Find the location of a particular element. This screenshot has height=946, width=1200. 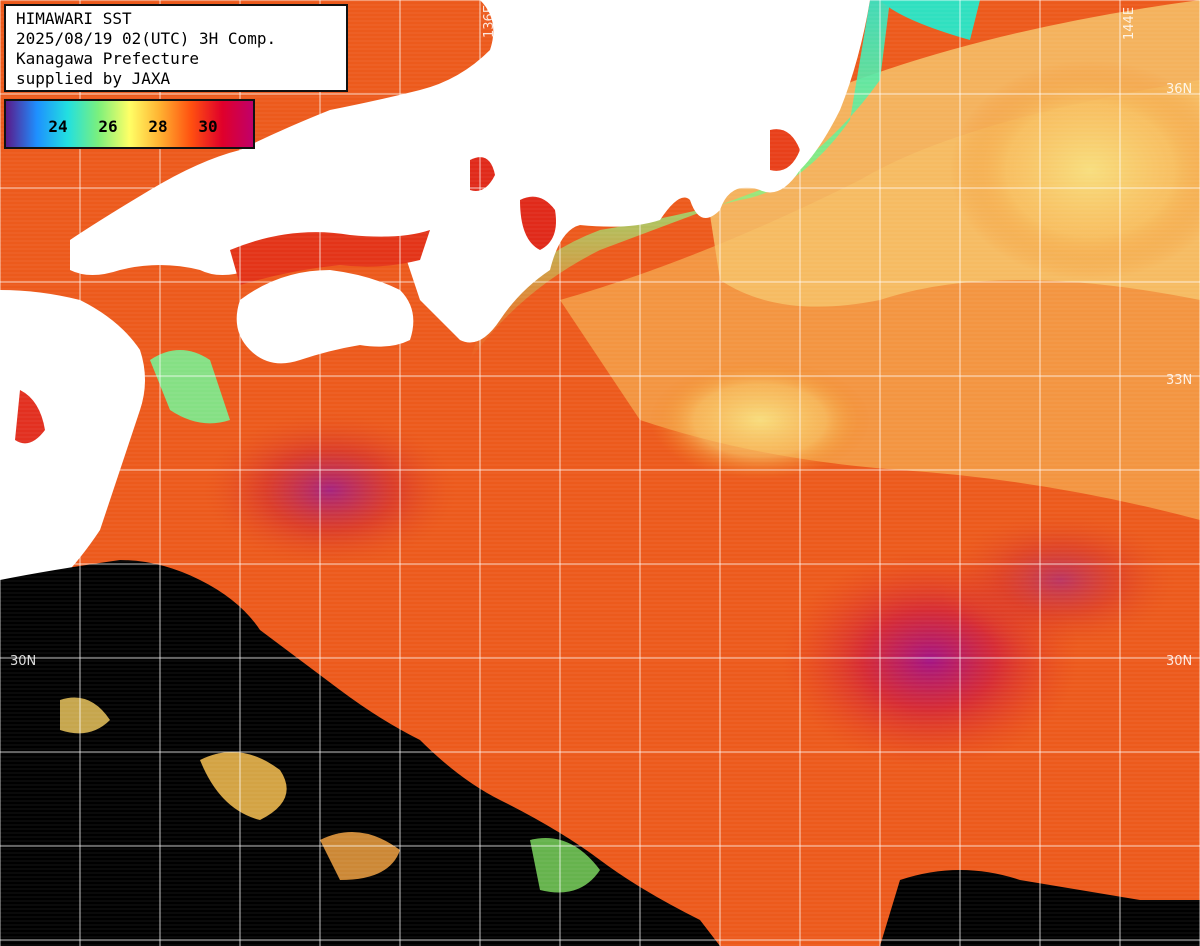

legend-label-30: 30 is located at coordinates (208, 126).